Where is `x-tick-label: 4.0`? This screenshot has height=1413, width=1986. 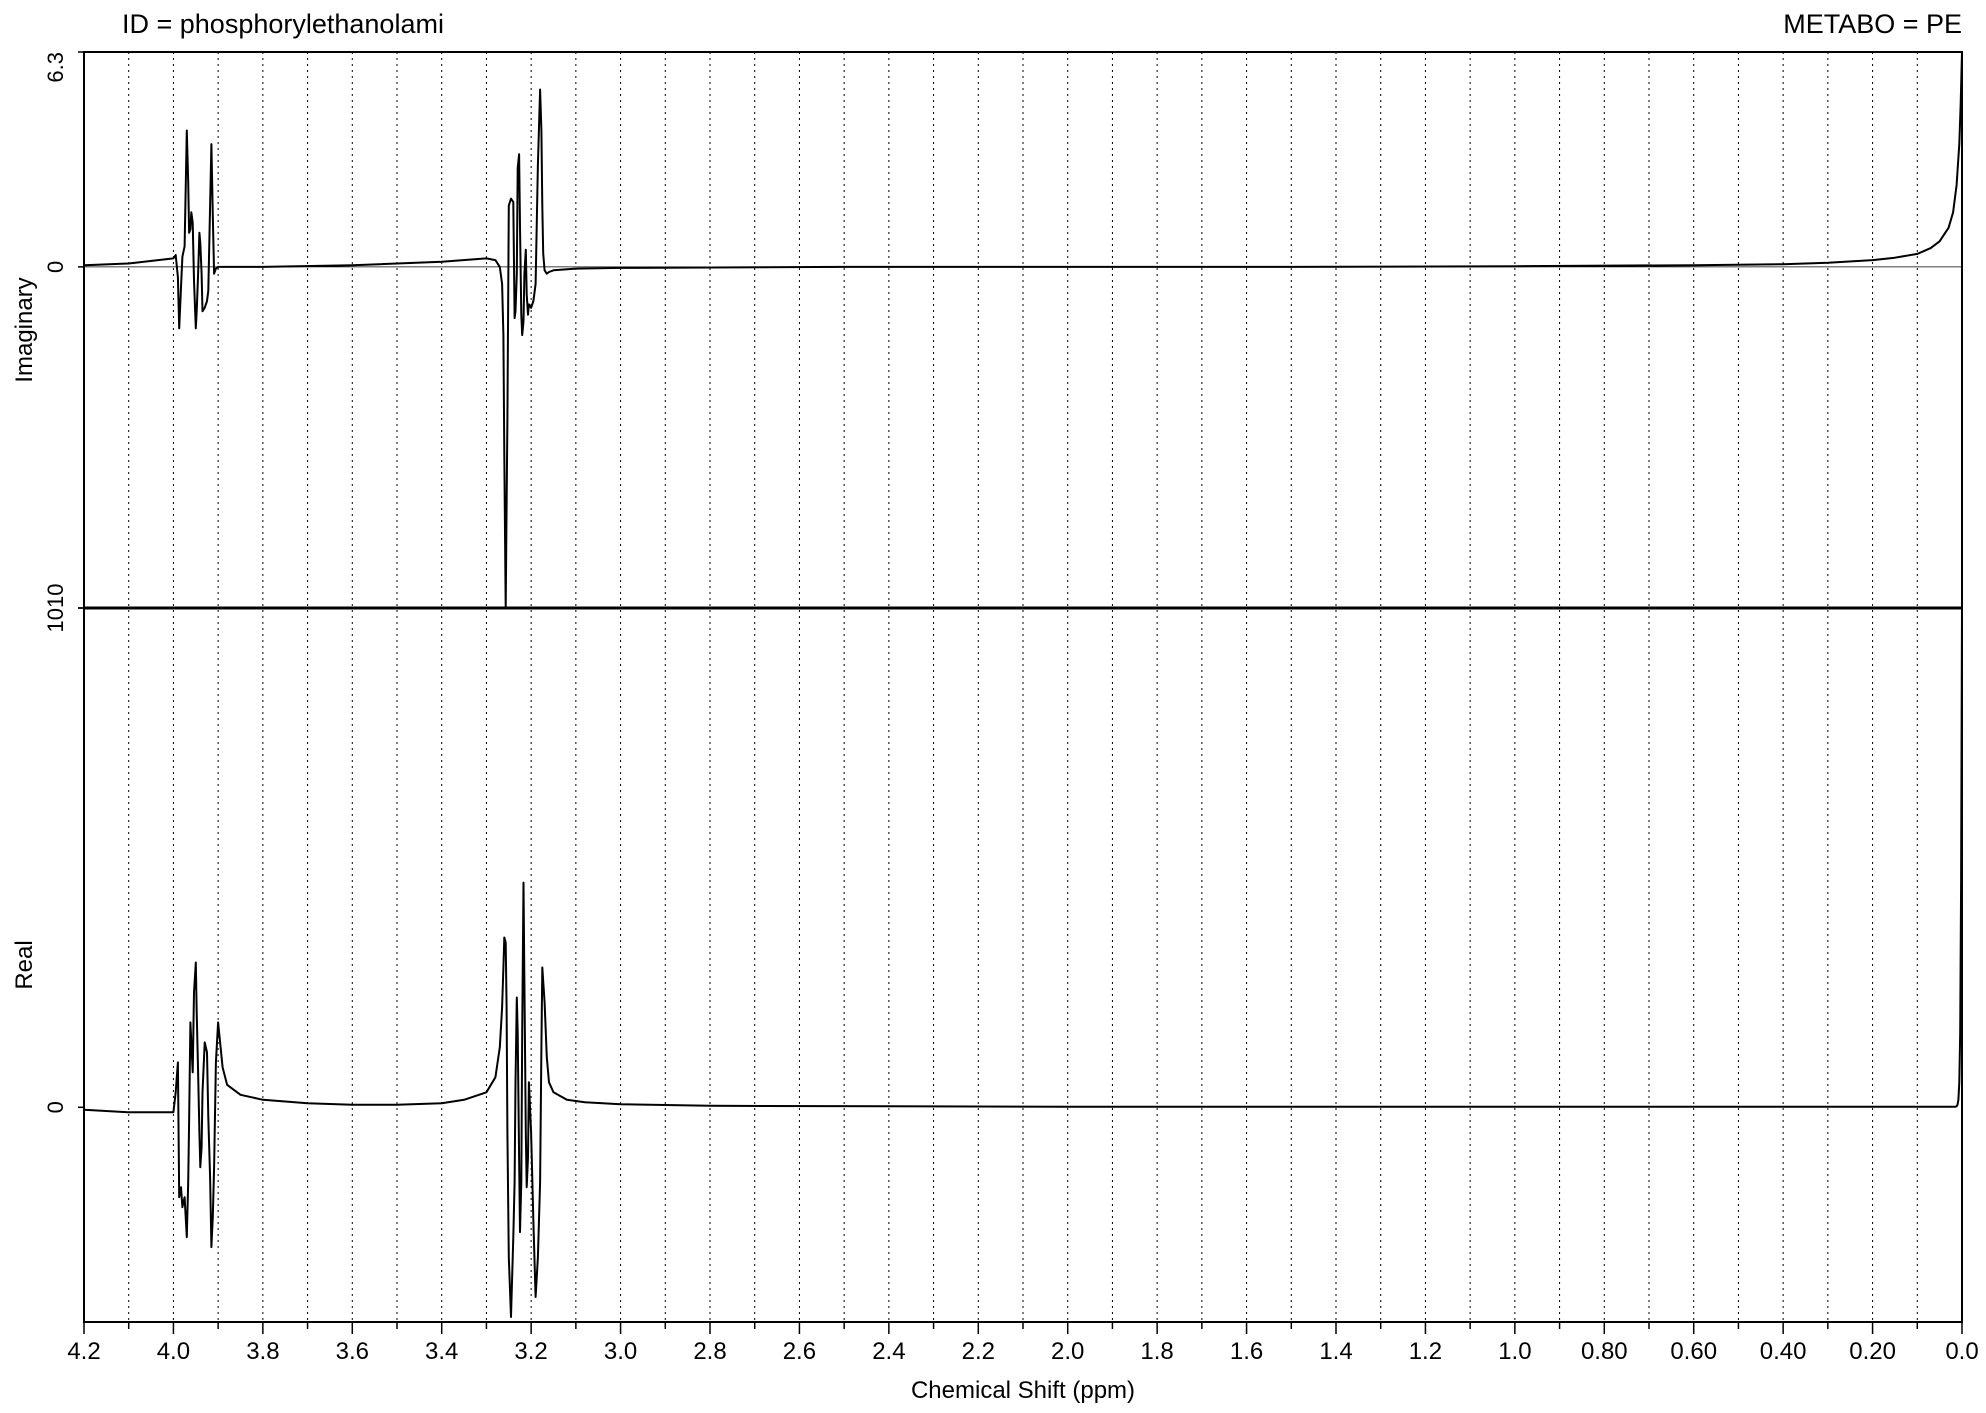
x-tick-label: 4.0 is located at coordinates (173, 1351).